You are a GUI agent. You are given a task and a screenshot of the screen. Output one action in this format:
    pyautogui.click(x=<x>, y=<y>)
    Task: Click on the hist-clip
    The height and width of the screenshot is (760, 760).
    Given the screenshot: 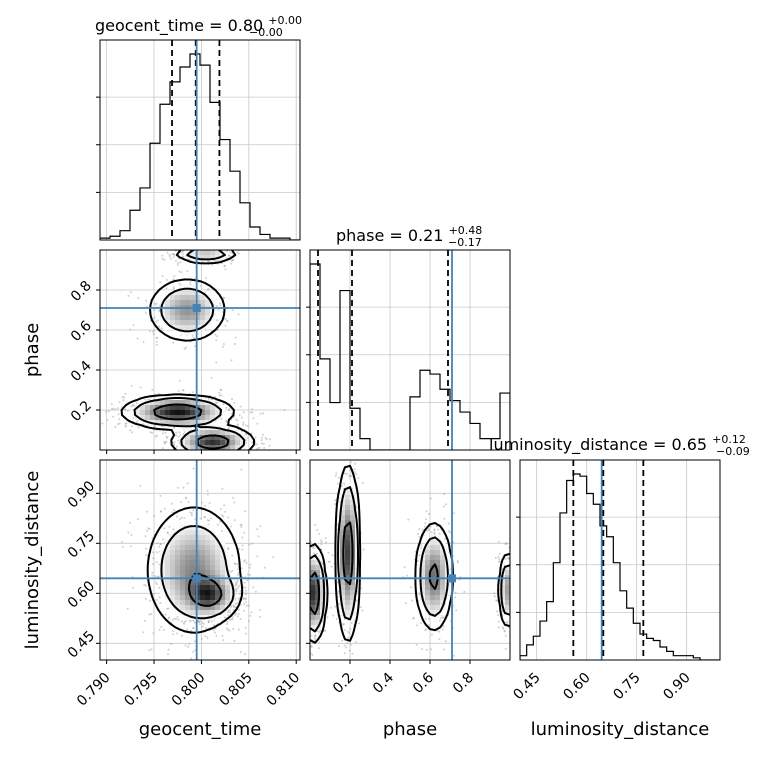 What is the action you would take?
    pyautogui.click(x=410, y=350)
    